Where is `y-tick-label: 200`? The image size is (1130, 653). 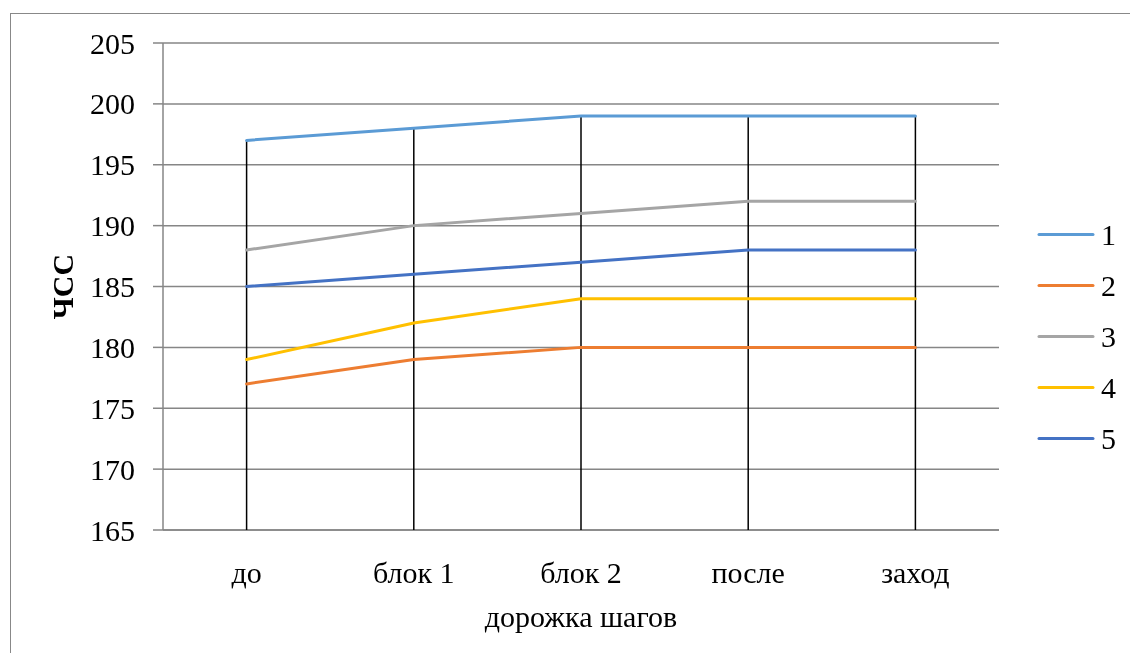
y-tick-label: 200 is located at coordinates (112, 104).